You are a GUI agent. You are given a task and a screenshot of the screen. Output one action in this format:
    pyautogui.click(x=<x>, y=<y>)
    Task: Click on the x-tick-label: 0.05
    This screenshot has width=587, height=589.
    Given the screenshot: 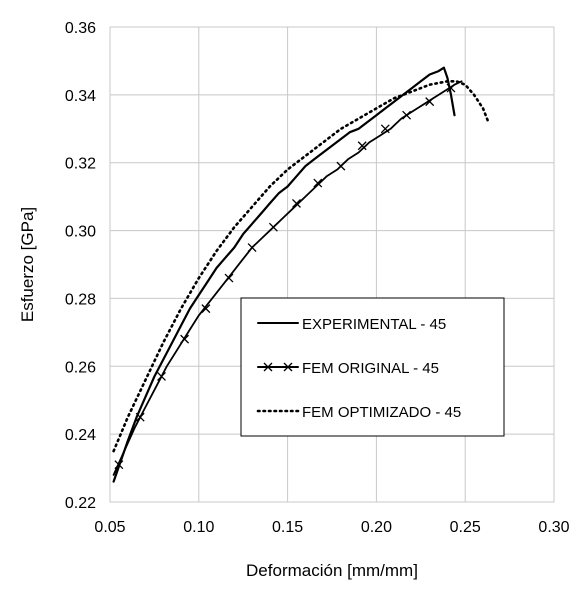 What is the action you would take?
    pyautogui.click(x=109, y=527)
    